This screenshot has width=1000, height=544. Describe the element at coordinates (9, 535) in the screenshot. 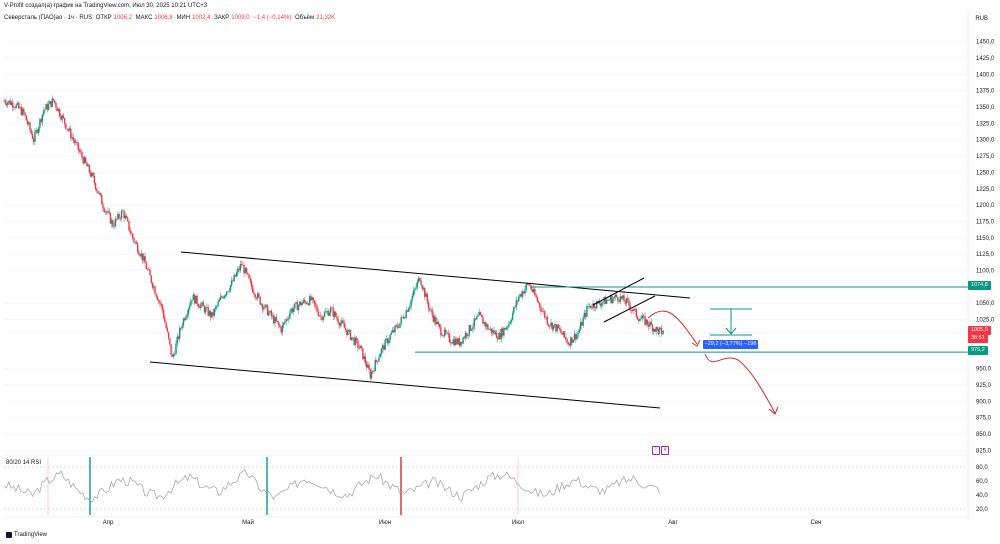

I see `tradingview-logo-icon` at that location.